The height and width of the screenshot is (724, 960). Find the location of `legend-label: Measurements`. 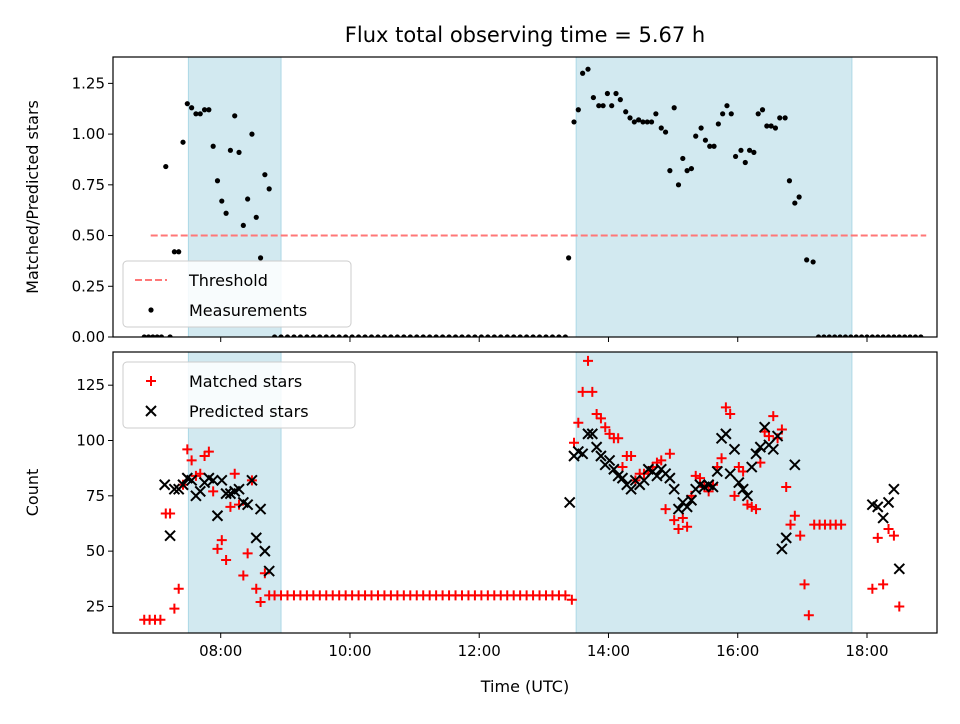

legend-label: Measurements is located at coordinates (248, 310).